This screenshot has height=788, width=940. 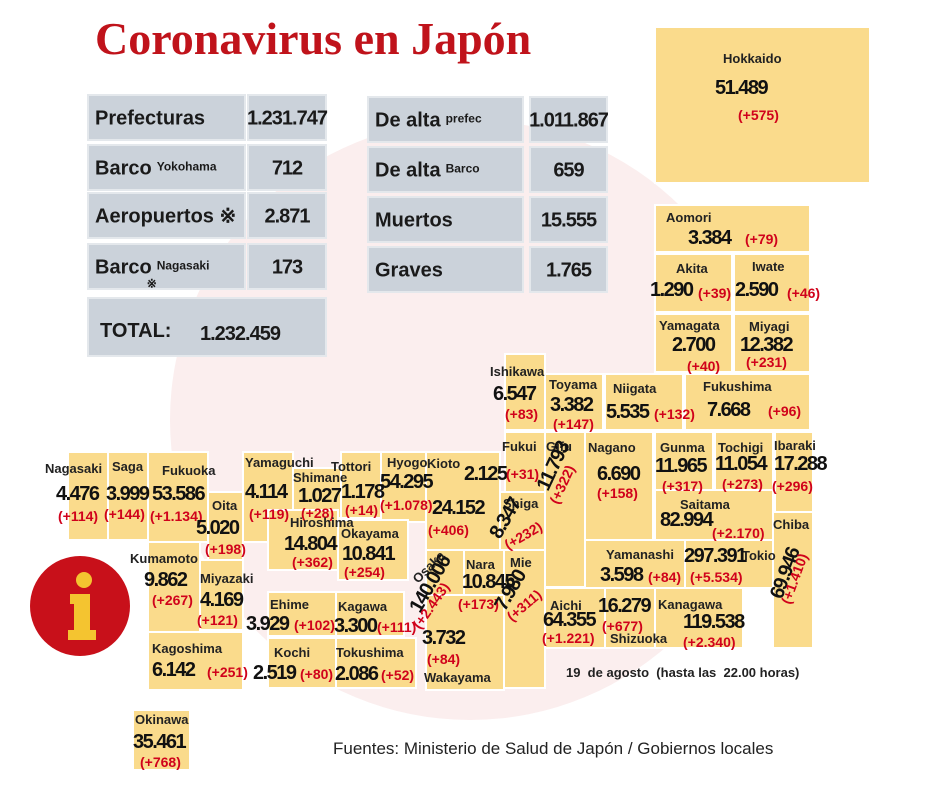 I want to click on prefecture-new: (+144), so click(x=124, y=514).